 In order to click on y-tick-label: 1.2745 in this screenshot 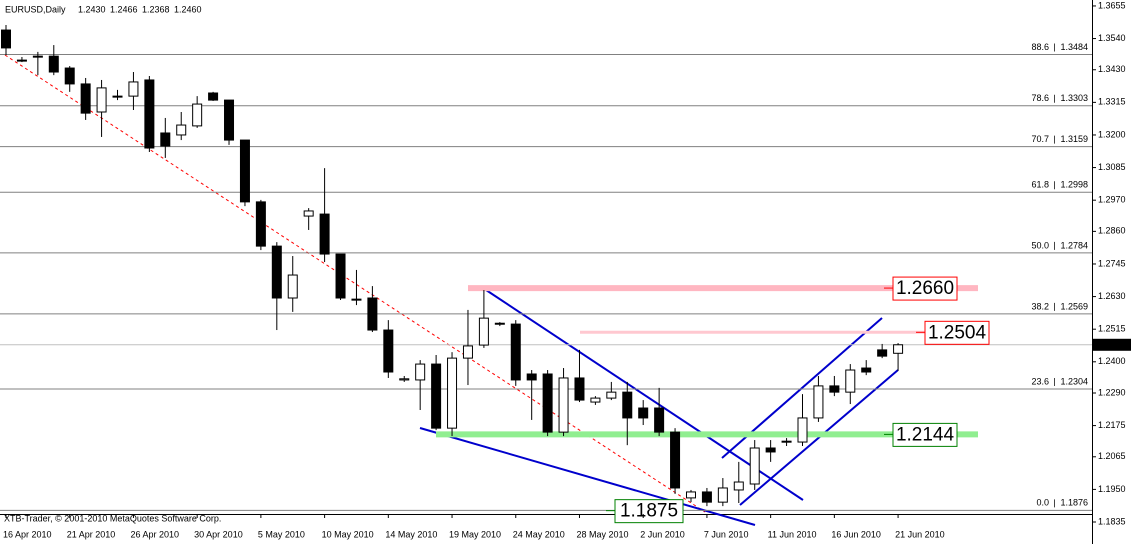, I will do `click(1112, 263)`.